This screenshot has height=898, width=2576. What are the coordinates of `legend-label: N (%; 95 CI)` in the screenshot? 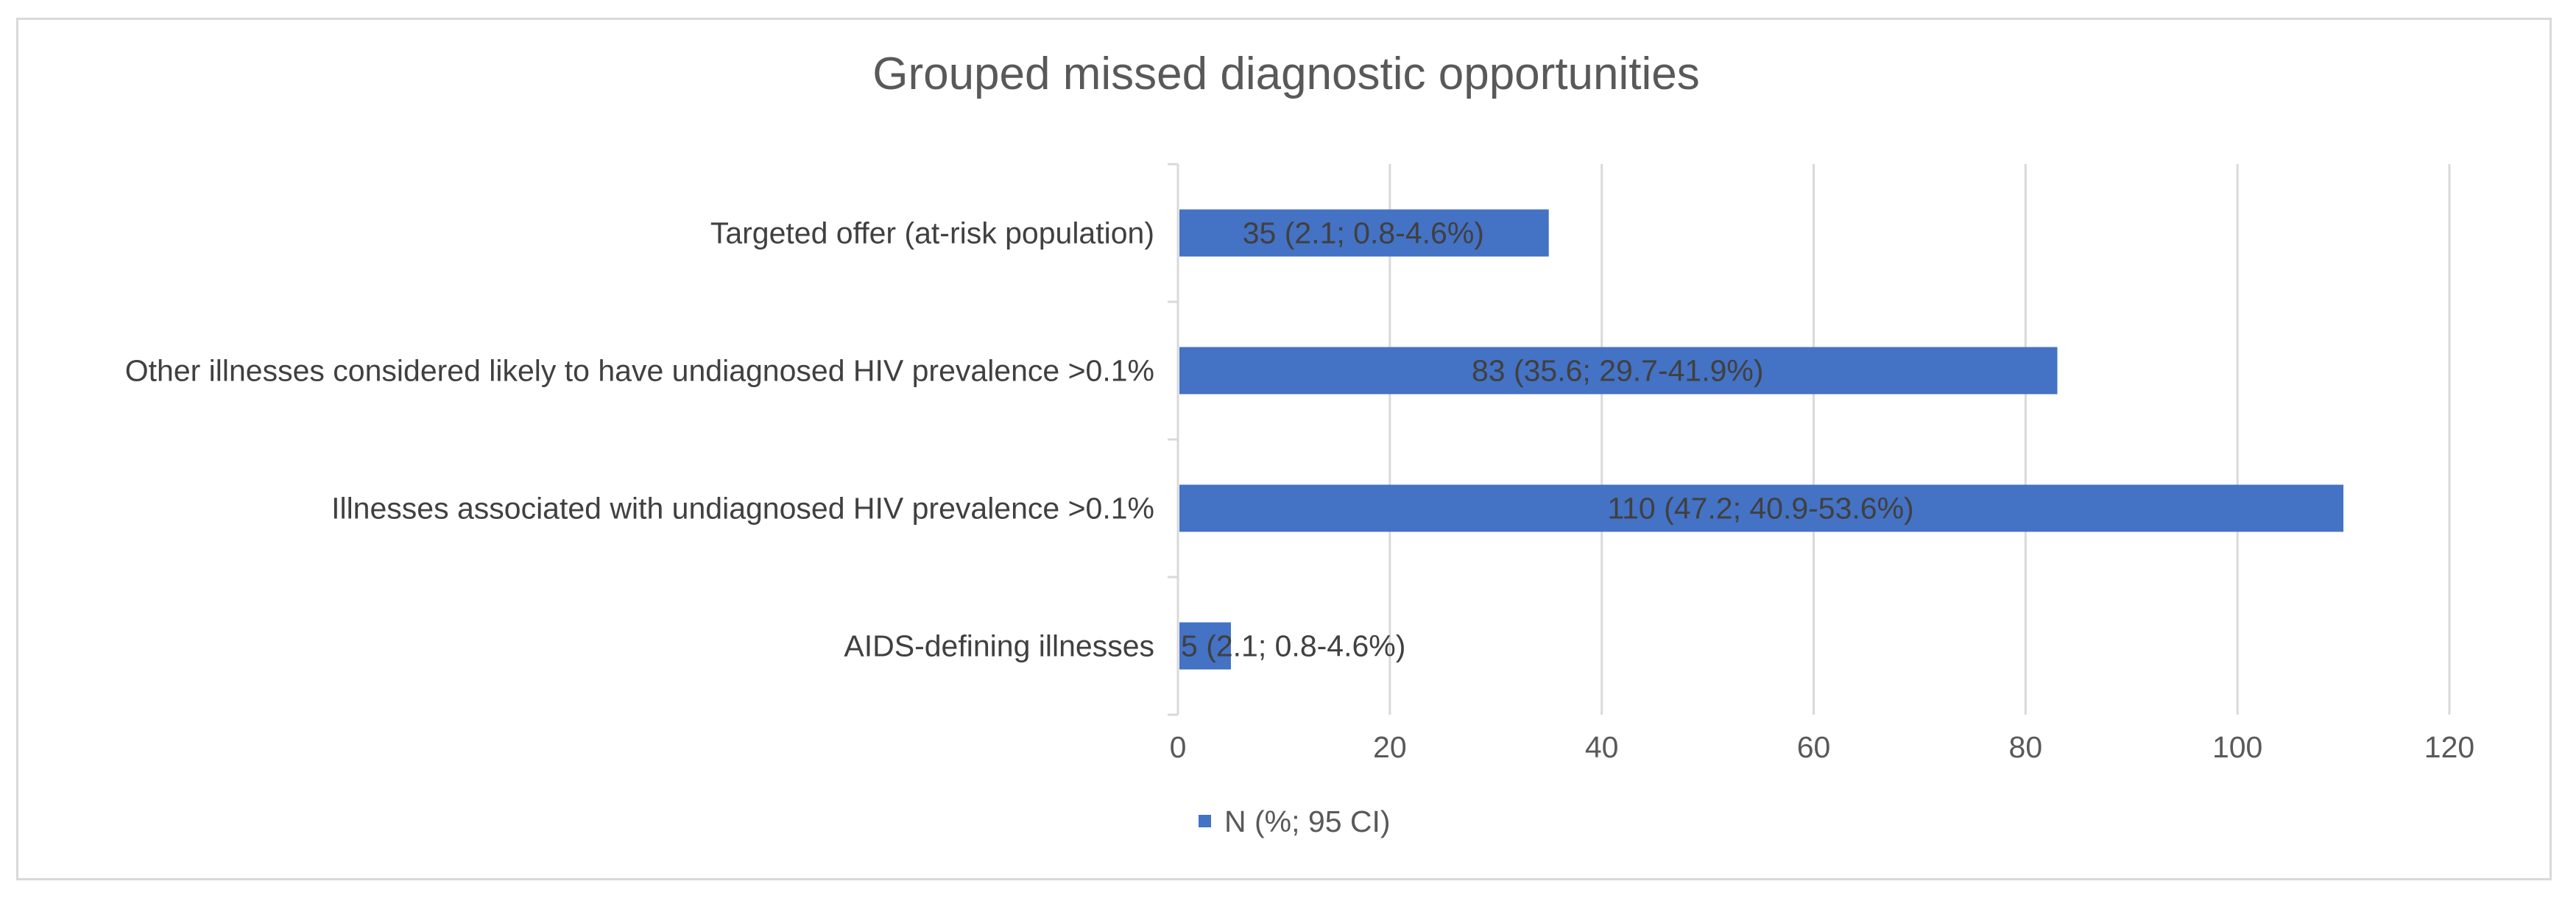 It's located at (1307, 821).